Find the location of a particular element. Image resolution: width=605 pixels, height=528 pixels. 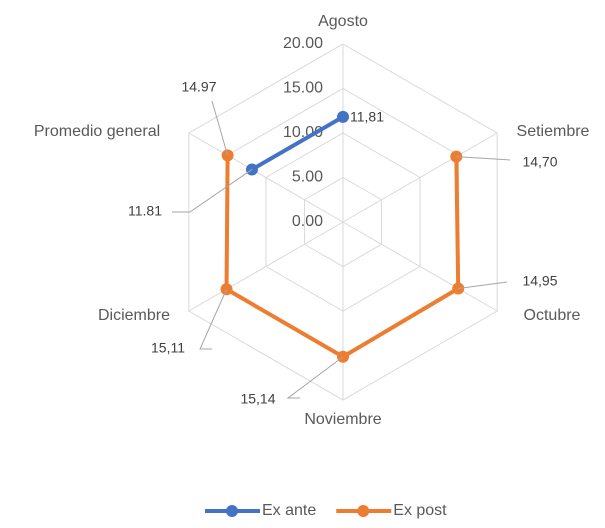

series-line is located at coordinates (297, 143).